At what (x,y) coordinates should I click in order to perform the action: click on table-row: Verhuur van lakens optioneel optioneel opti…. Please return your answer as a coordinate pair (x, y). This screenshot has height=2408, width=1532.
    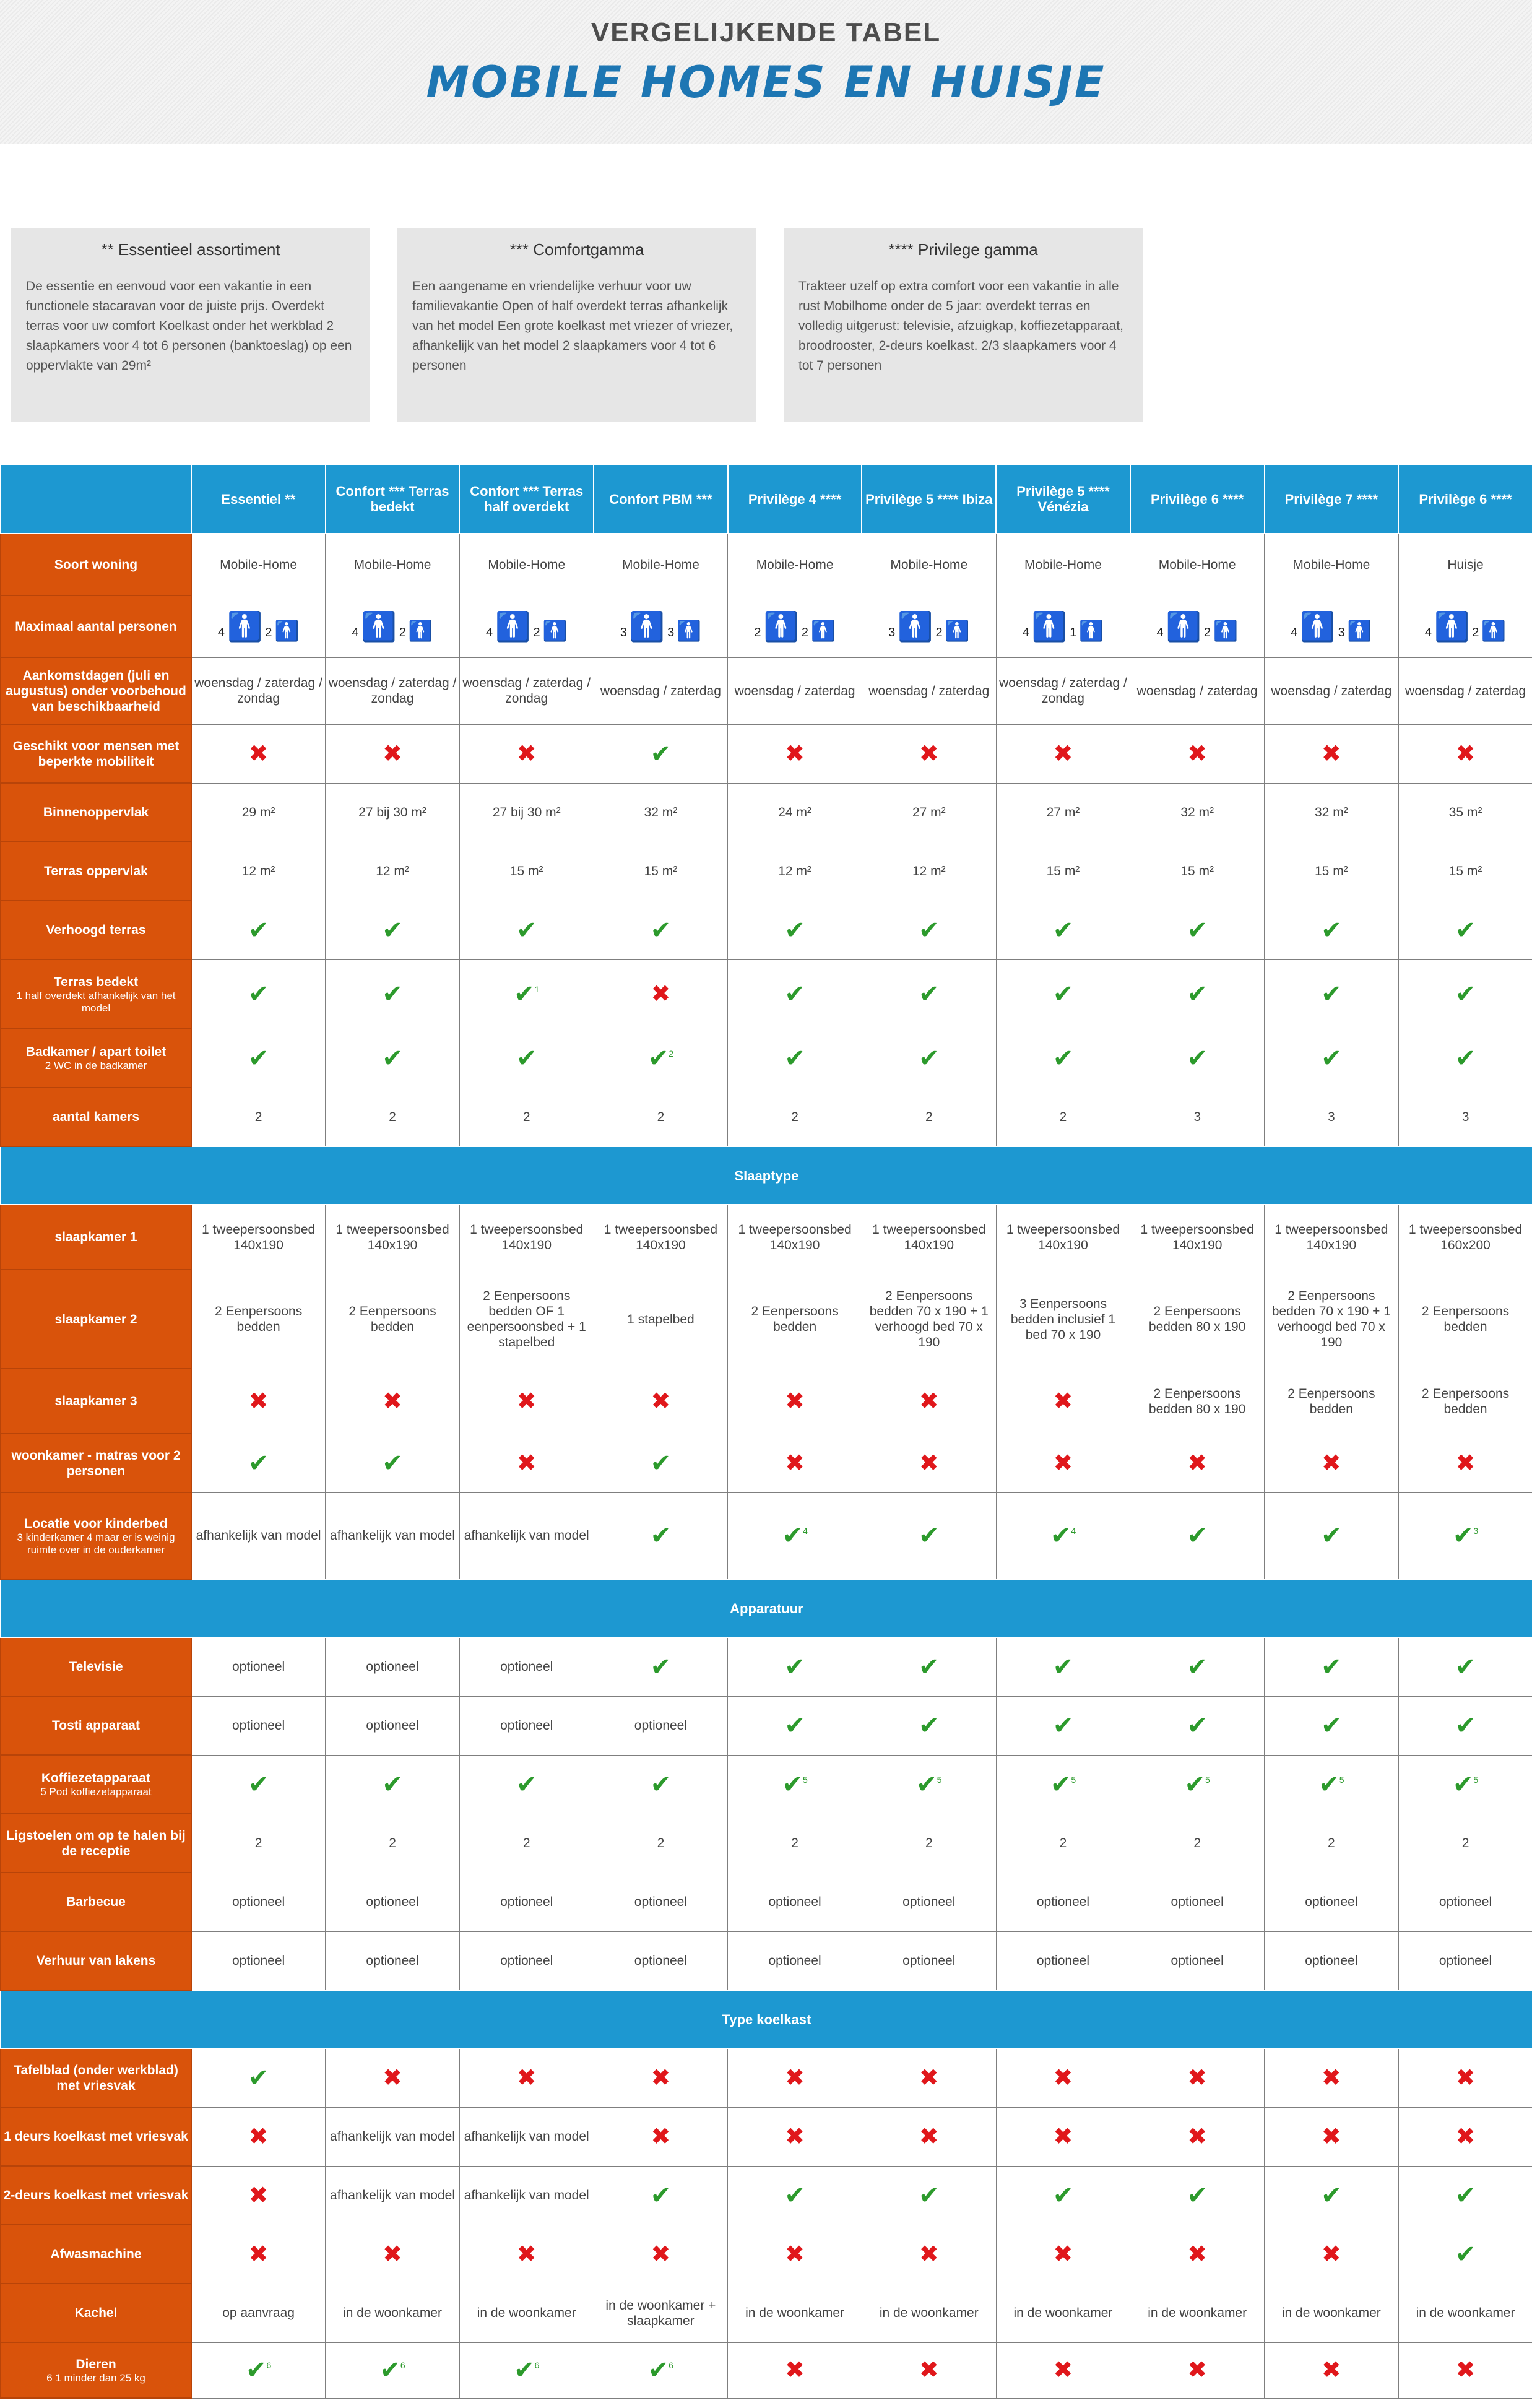
    Looking at the image, I should click on (766, 1961).